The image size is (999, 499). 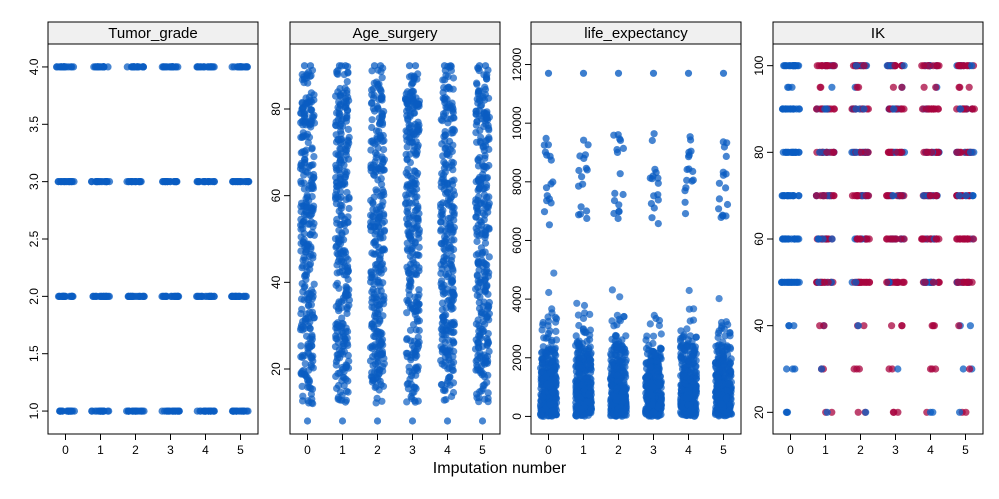 I want to click on y-tick-label: 20, so click(x=276, y=369).